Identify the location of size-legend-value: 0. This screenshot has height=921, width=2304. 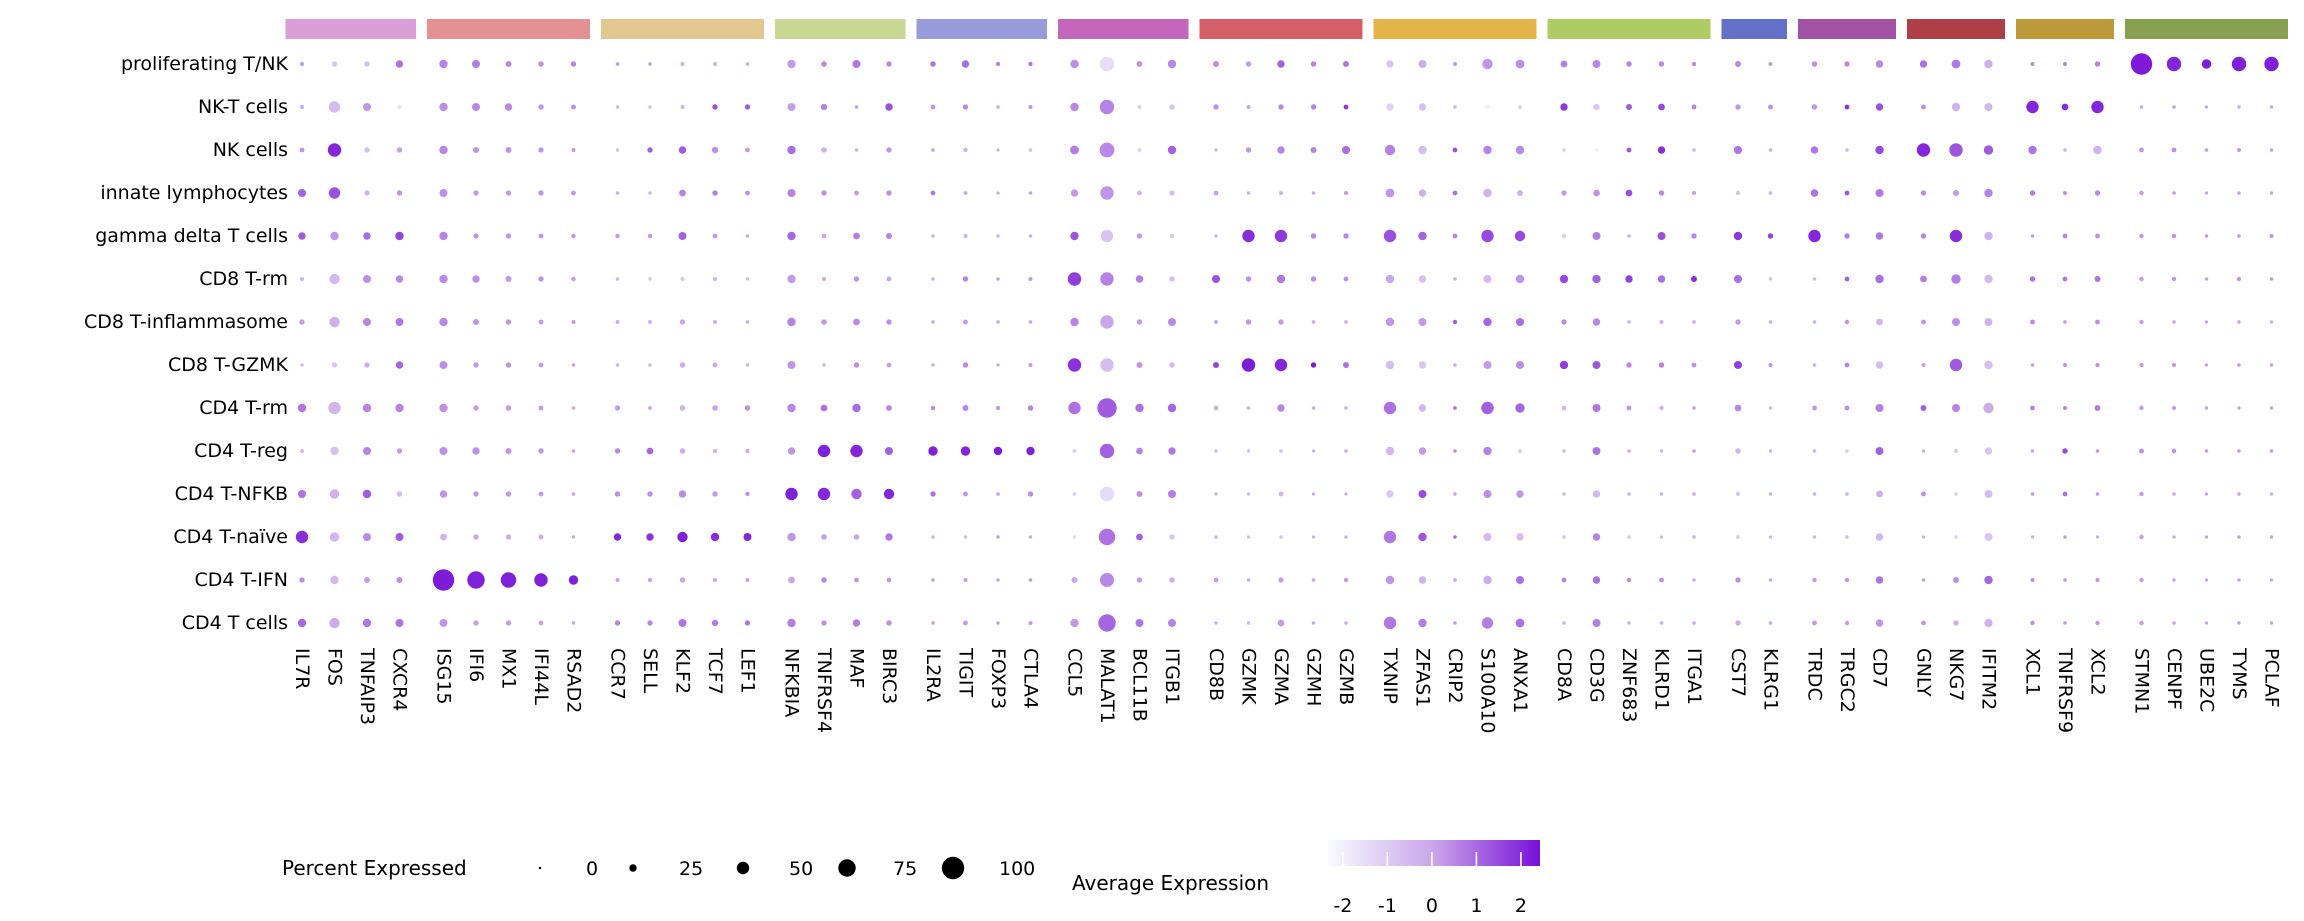
(592, 869).